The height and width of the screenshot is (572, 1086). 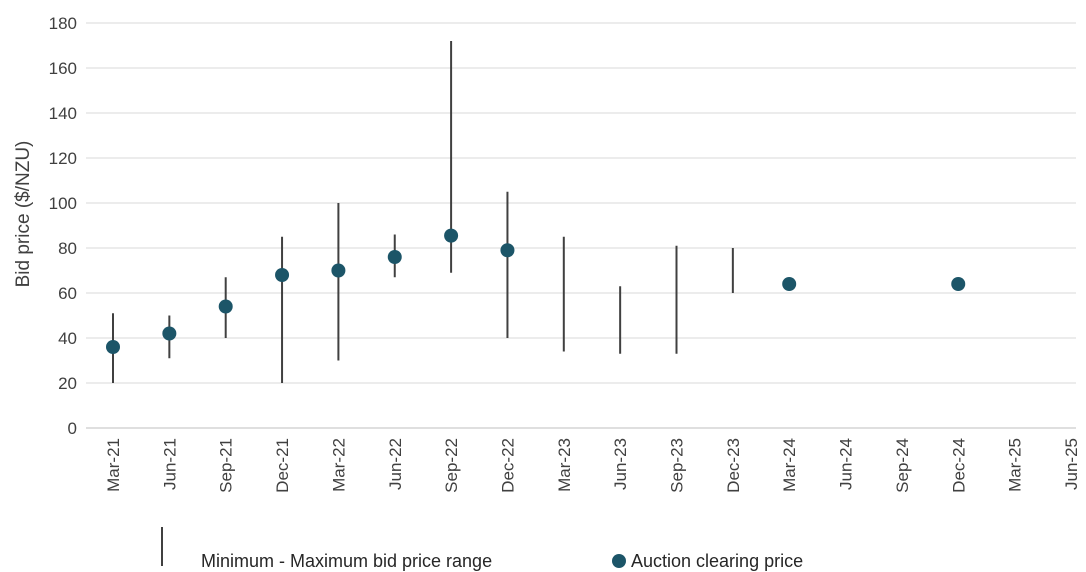 What do you see at coordinates (451, 465) in the screenshot?
I see `x-tick-label: Sep-22` at bounding box center [451, 465].